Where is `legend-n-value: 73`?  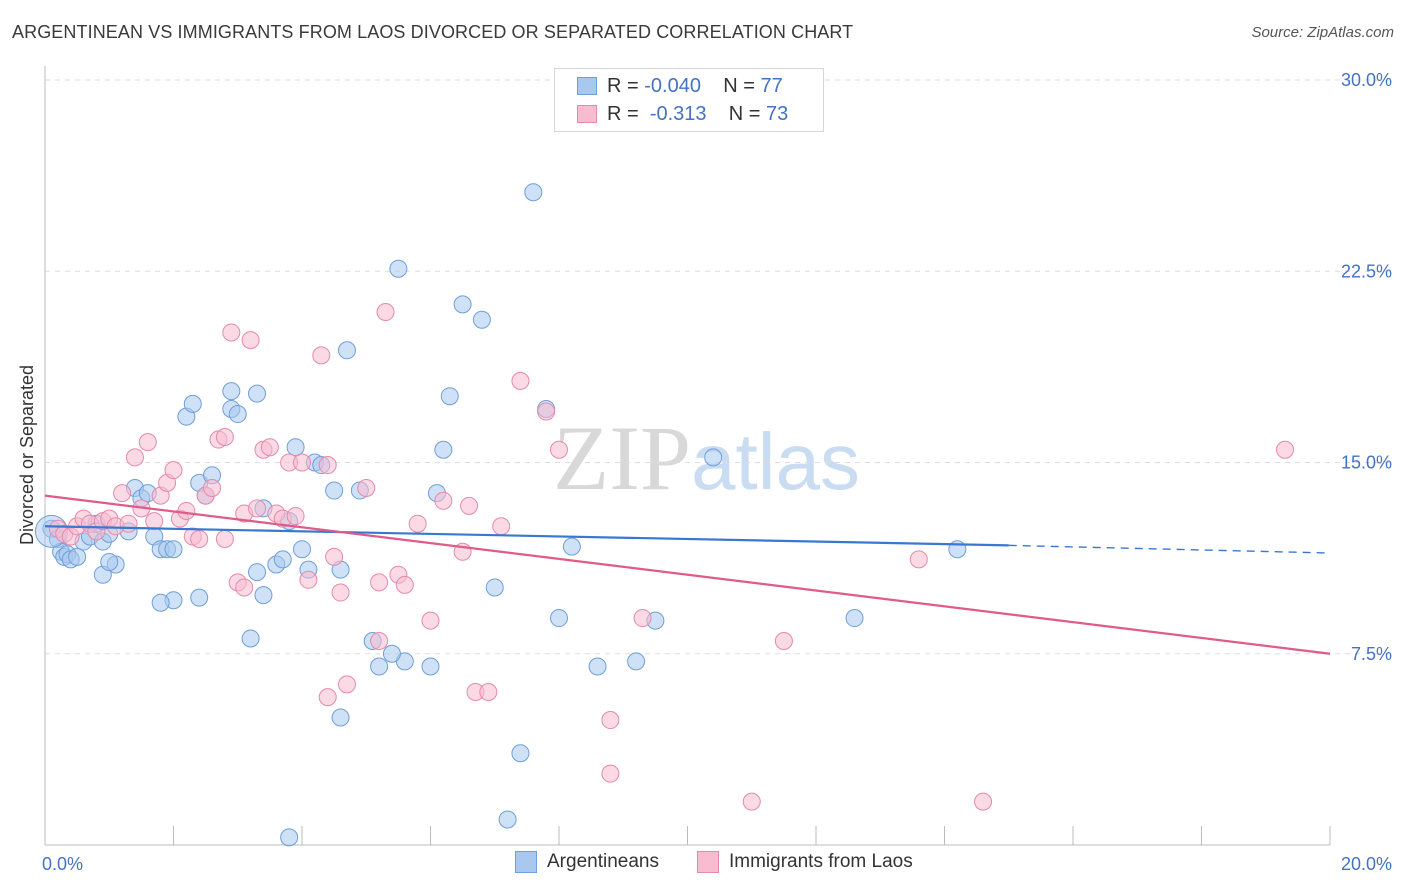 legend-n-value: 73 is located at coordinates (777, 113).